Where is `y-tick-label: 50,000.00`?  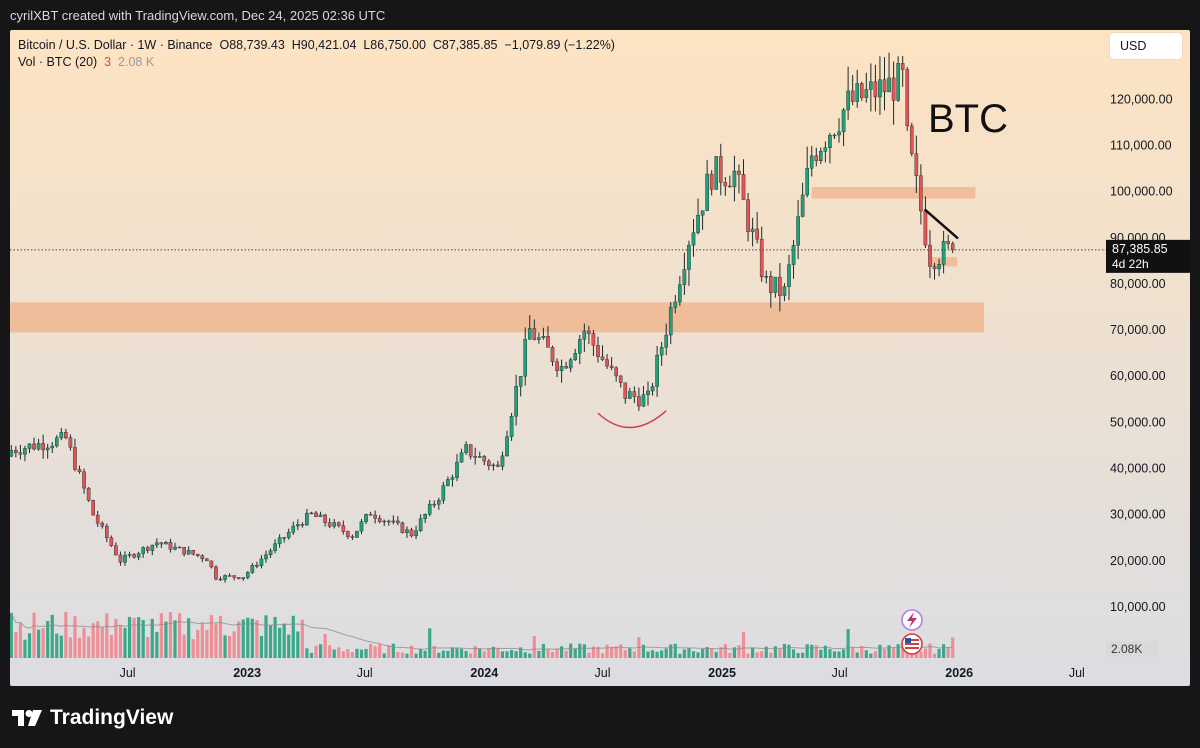
y-tick-label: 50,000.00 is located at coordinates (1138, 422).